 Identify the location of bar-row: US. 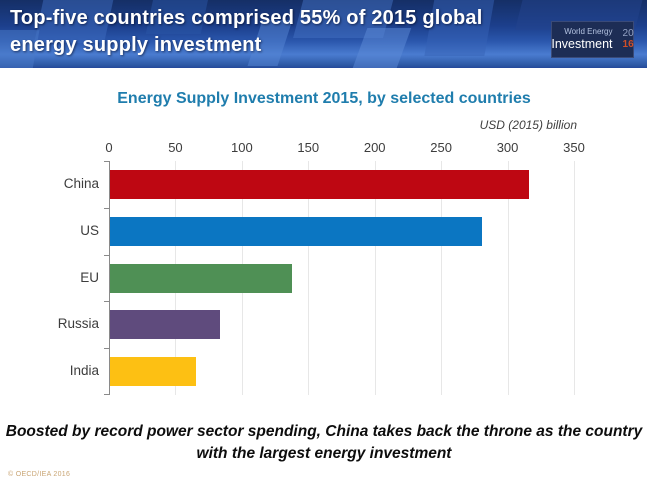
(327, 231).